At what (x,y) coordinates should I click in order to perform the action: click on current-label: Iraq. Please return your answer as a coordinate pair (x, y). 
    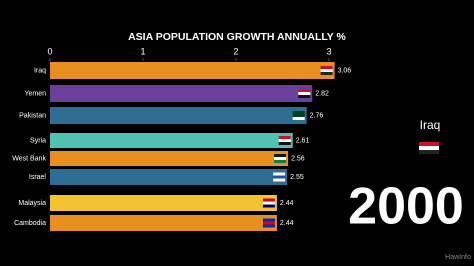
    Looking at the image, I should click on (430, 125).